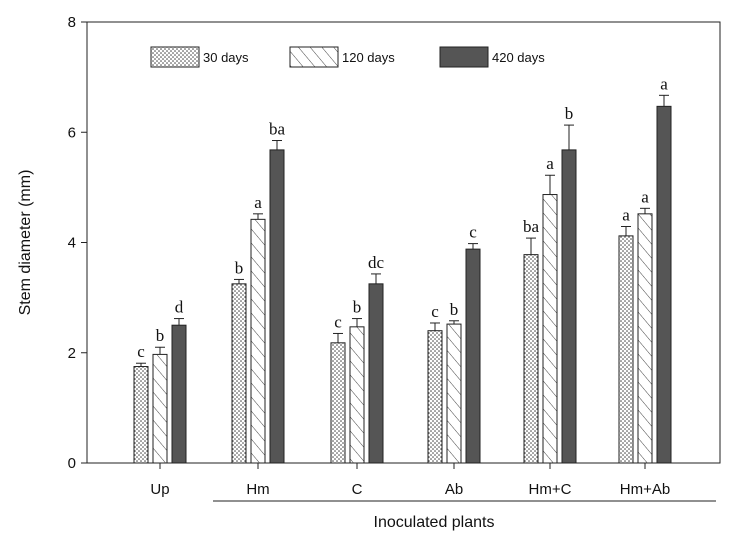 The image size is (735, 544). What do you see at coordinates (550, 489) in the screenshot?
I see `x-category-label: Hm+C` at bounding box center [550, 489].